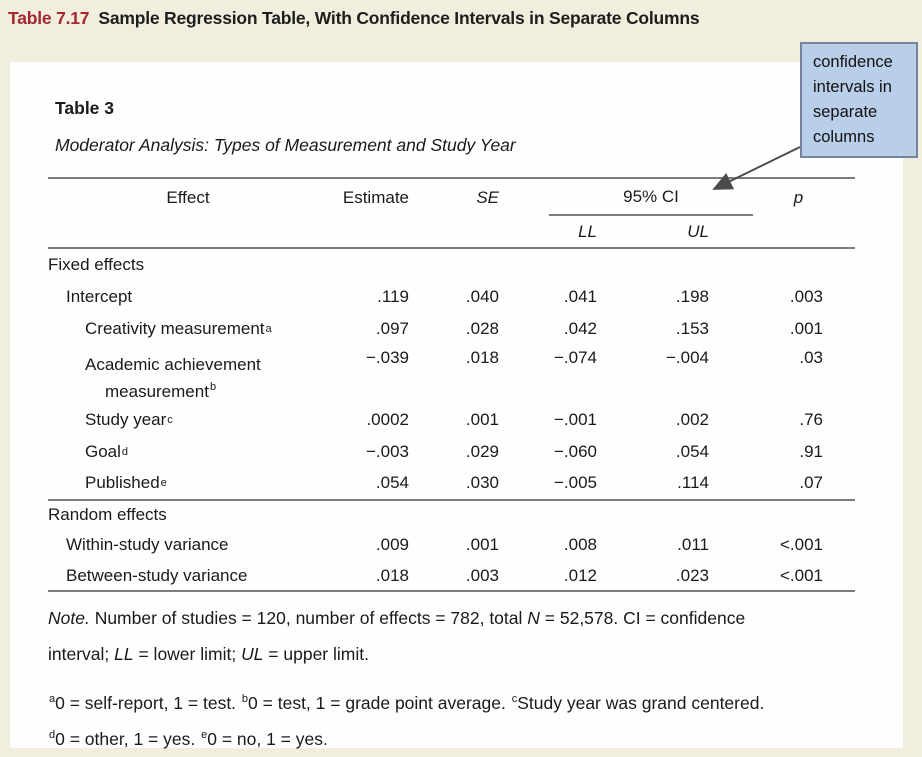 The width and height of the screenshot is (922, 757). What do you see at coordinates (575, 482) in the screenshot?
I see `ll-cell: −.005` at bounding box center [575, 482].